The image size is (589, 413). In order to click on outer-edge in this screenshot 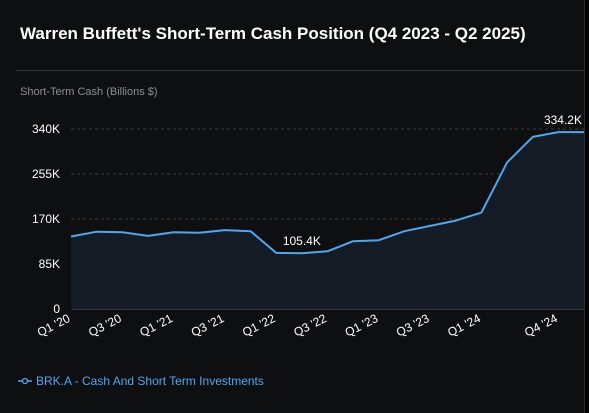, I will do `click(587, 206)`.